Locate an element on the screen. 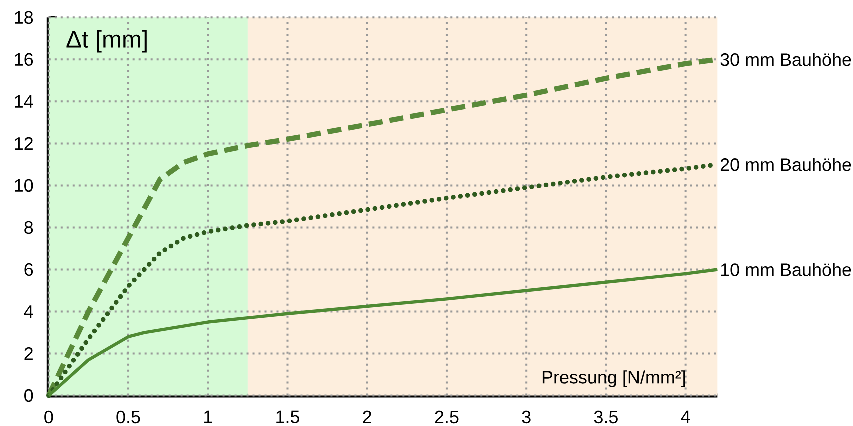 The height and width of the screenshot is (426, 853). y-tick-label: 14 is located at coordinates (24, 102).